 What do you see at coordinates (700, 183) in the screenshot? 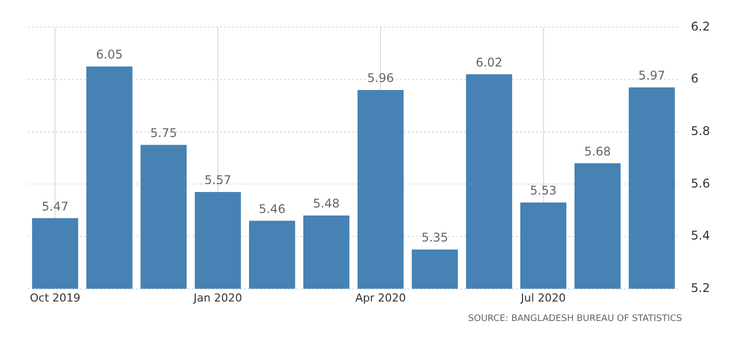
I see `y-tick-label: 5.6` at bounding box center [700, 183].